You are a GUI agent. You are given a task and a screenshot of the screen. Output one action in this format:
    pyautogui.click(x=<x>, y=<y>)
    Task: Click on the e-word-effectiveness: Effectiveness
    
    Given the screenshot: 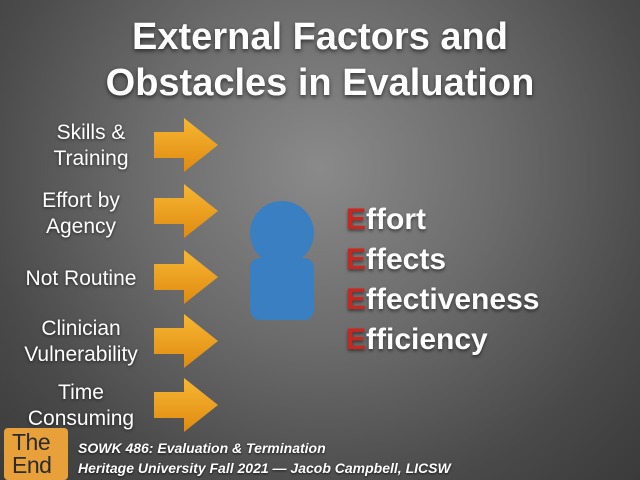 What is the action you would take?
    pyautogui.click(x=442, y=300)
    